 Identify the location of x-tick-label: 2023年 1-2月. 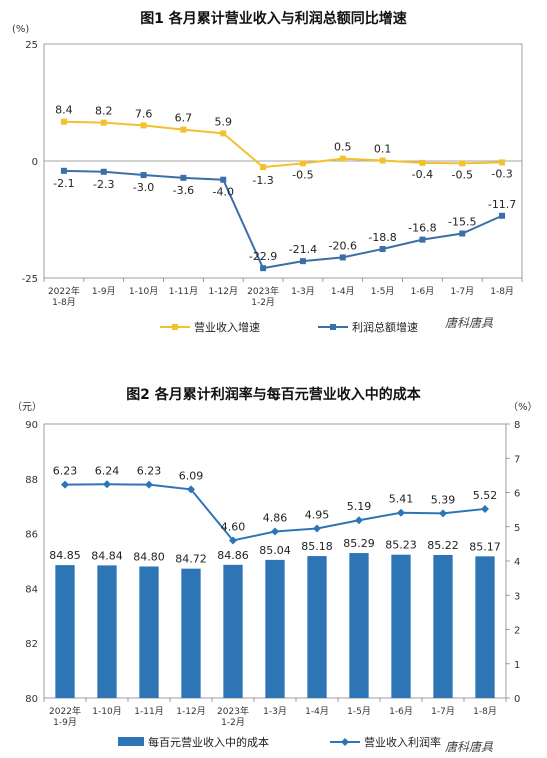
(263, 296).